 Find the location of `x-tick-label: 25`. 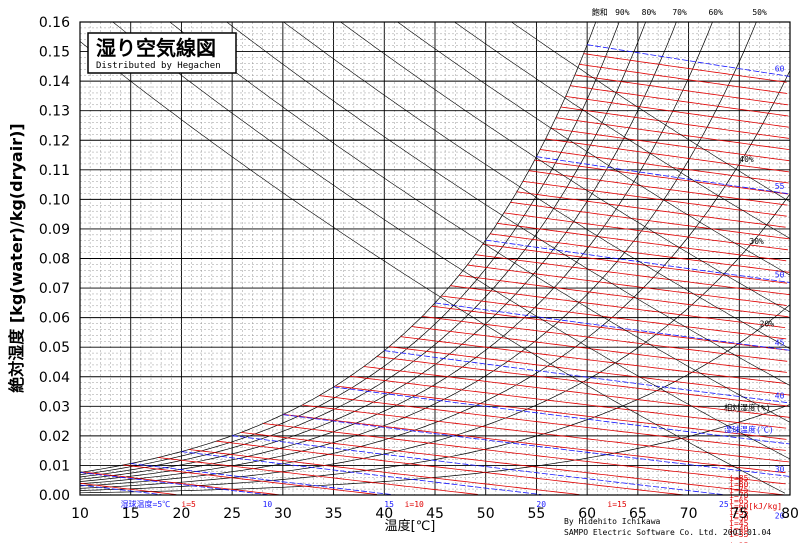

x-tick-label: 25 is located at coordinates (232, 514).